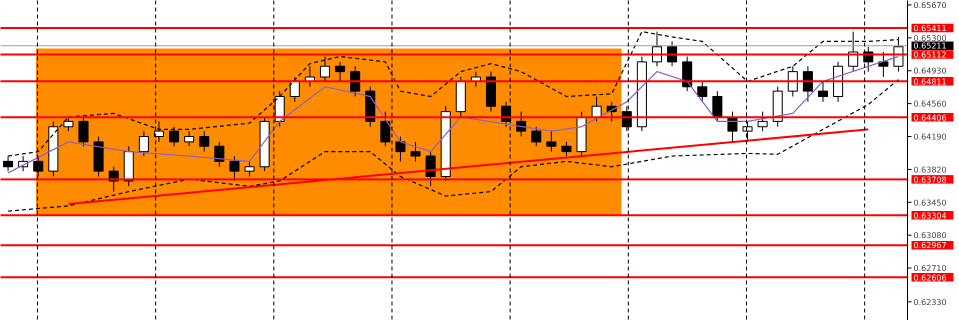 The height and width of the screenshot is (320, 959). Describe the element at coordinates (930, 28) in the screenshot. I see `ref-line-label: 0.65411` at that location.